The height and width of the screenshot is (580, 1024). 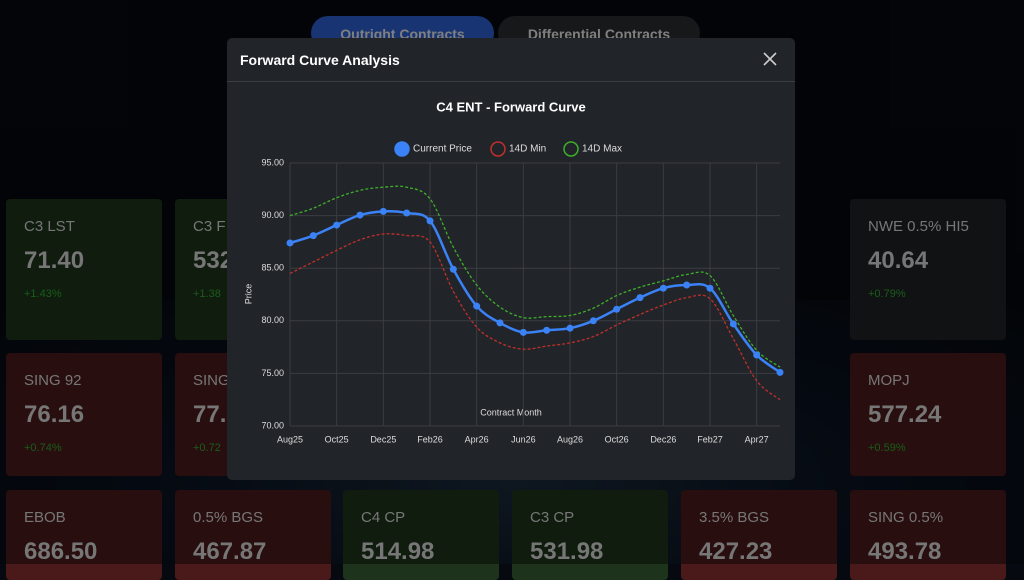 I want to click on legend-label: 14D Min, so click(x=527, y=149).